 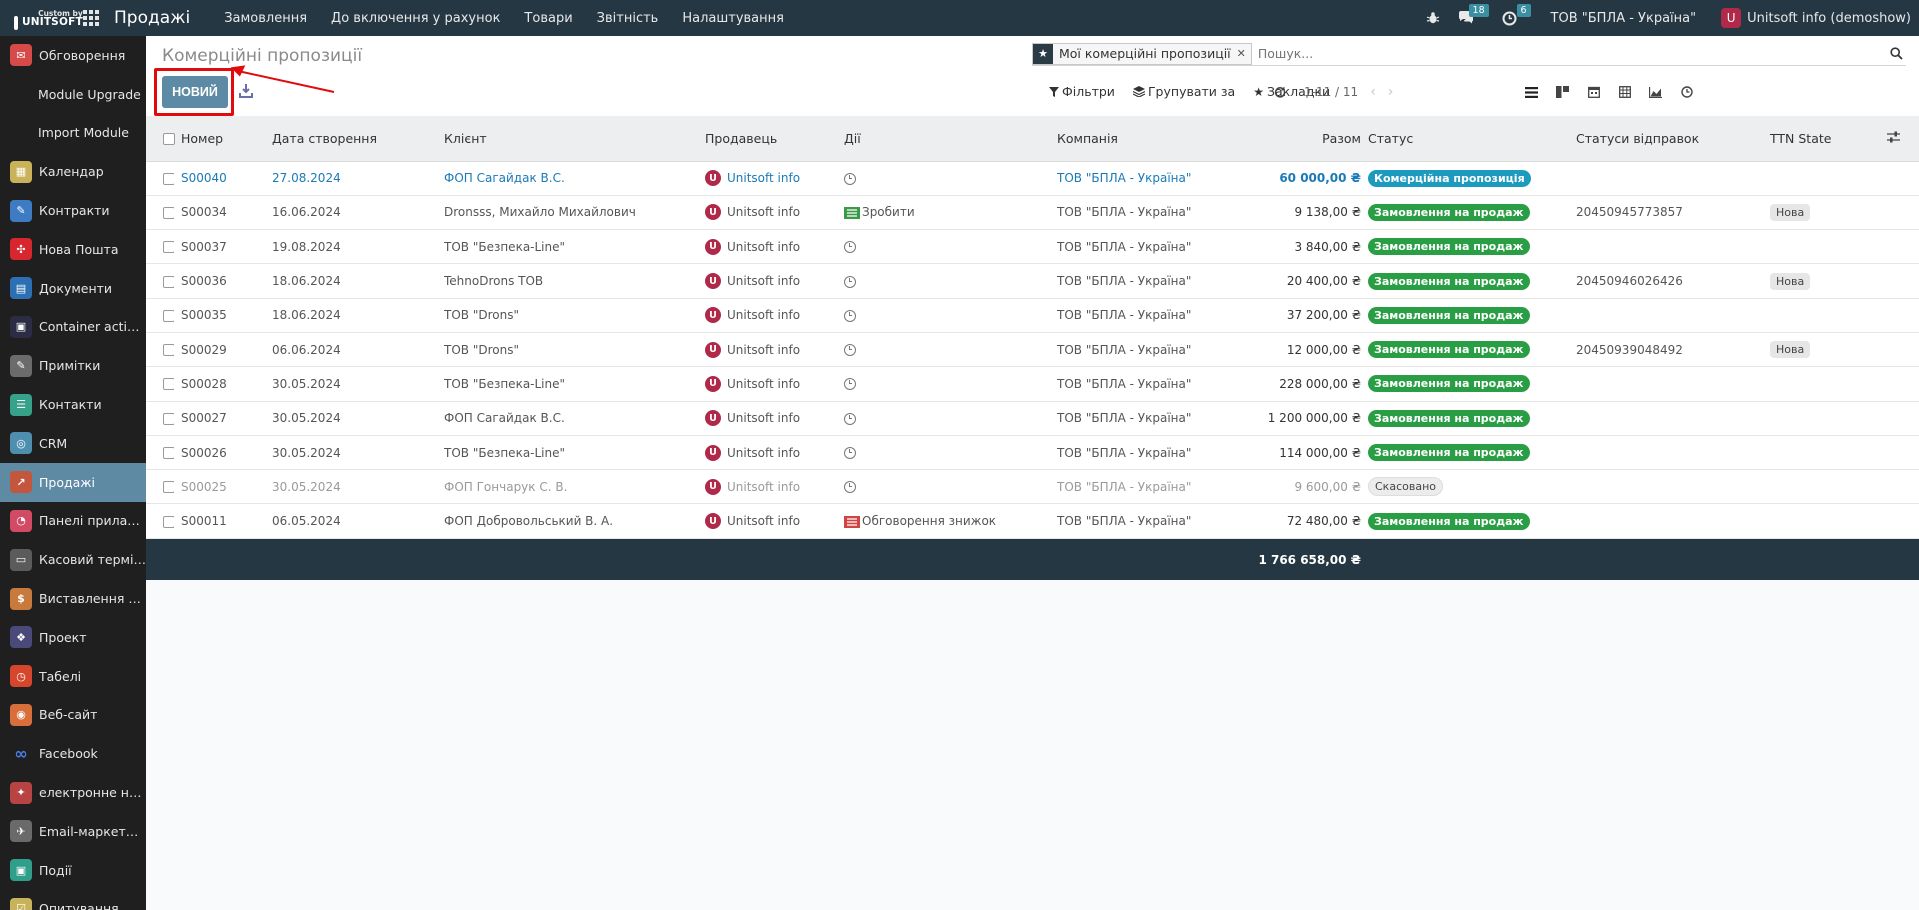 What do you see at coordinates (358, 139) in the screenshot?
I see `column-header-date: Дата створення` at bounding box center [358, 139].